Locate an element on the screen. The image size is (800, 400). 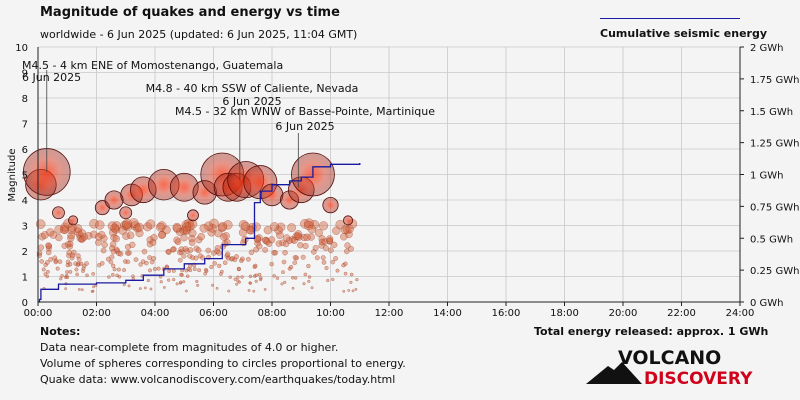
cumulative-energy-line is located at coordinates (199, 233).